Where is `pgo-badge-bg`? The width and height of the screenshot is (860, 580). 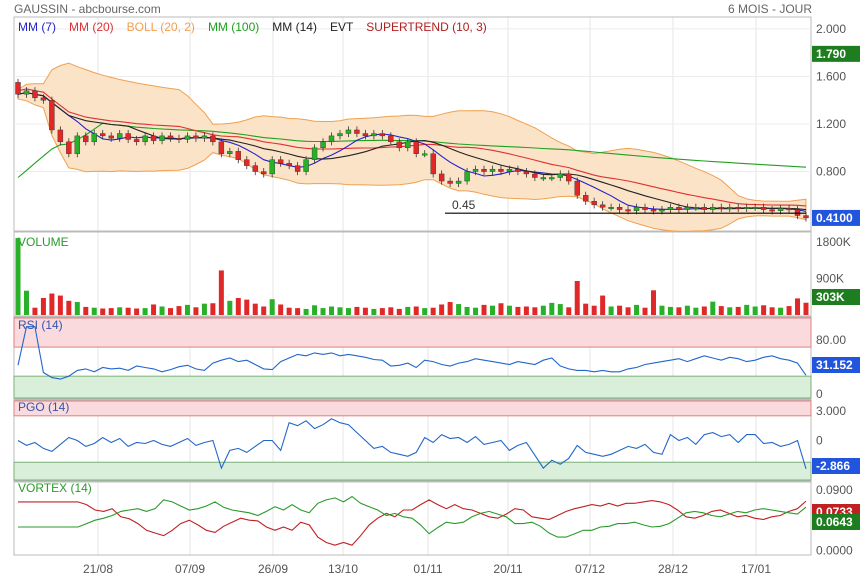
pgo-badge-bg is located at coordinates (836, 466).